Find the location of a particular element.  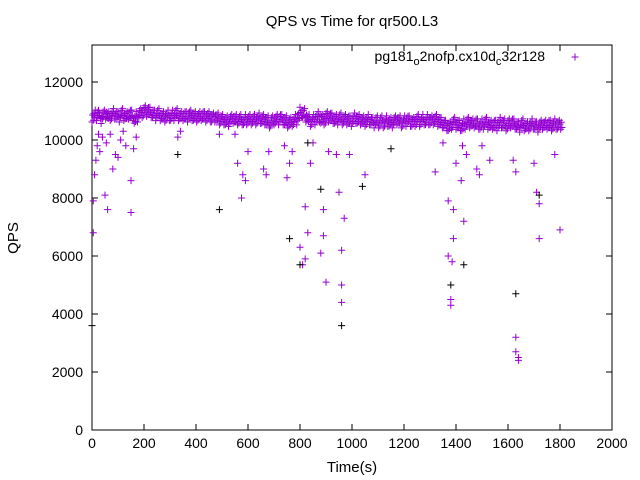

y-tick-label: 6000 is located at coordinates (67, 256).